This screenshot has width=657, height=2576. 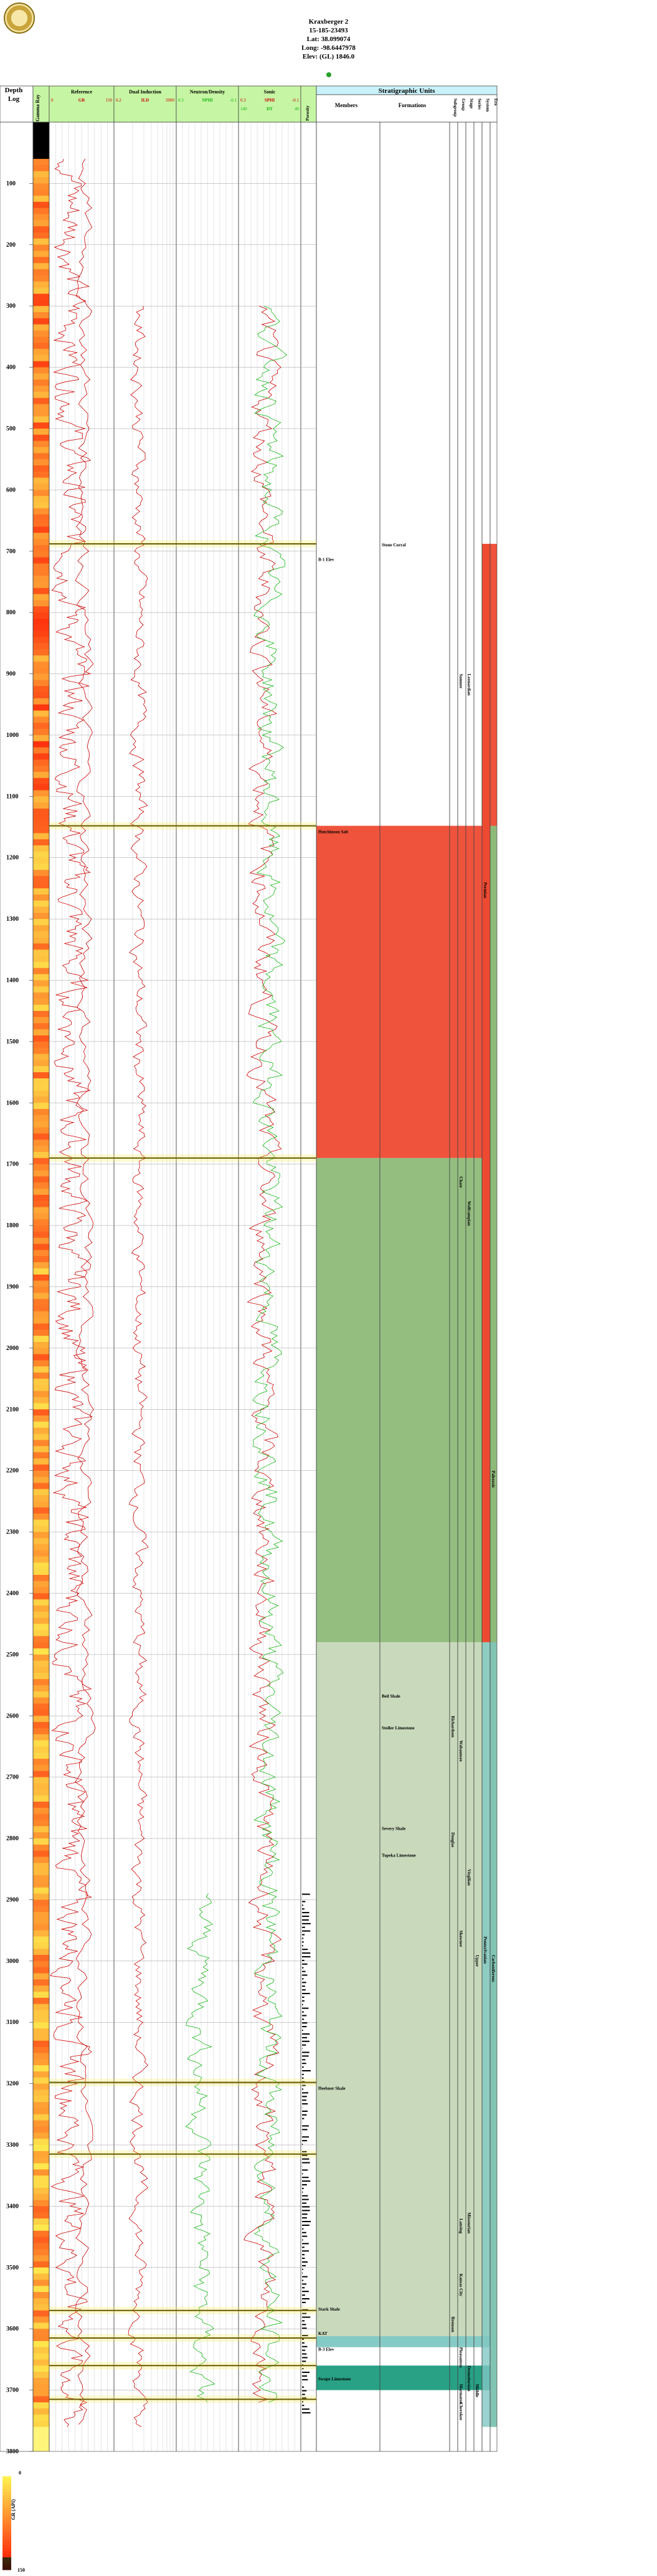 What do you see at coordinates (452, 1839) in the screenshot?
I see `strat-label-10: Douglas` at bounding box center [452, 1839].